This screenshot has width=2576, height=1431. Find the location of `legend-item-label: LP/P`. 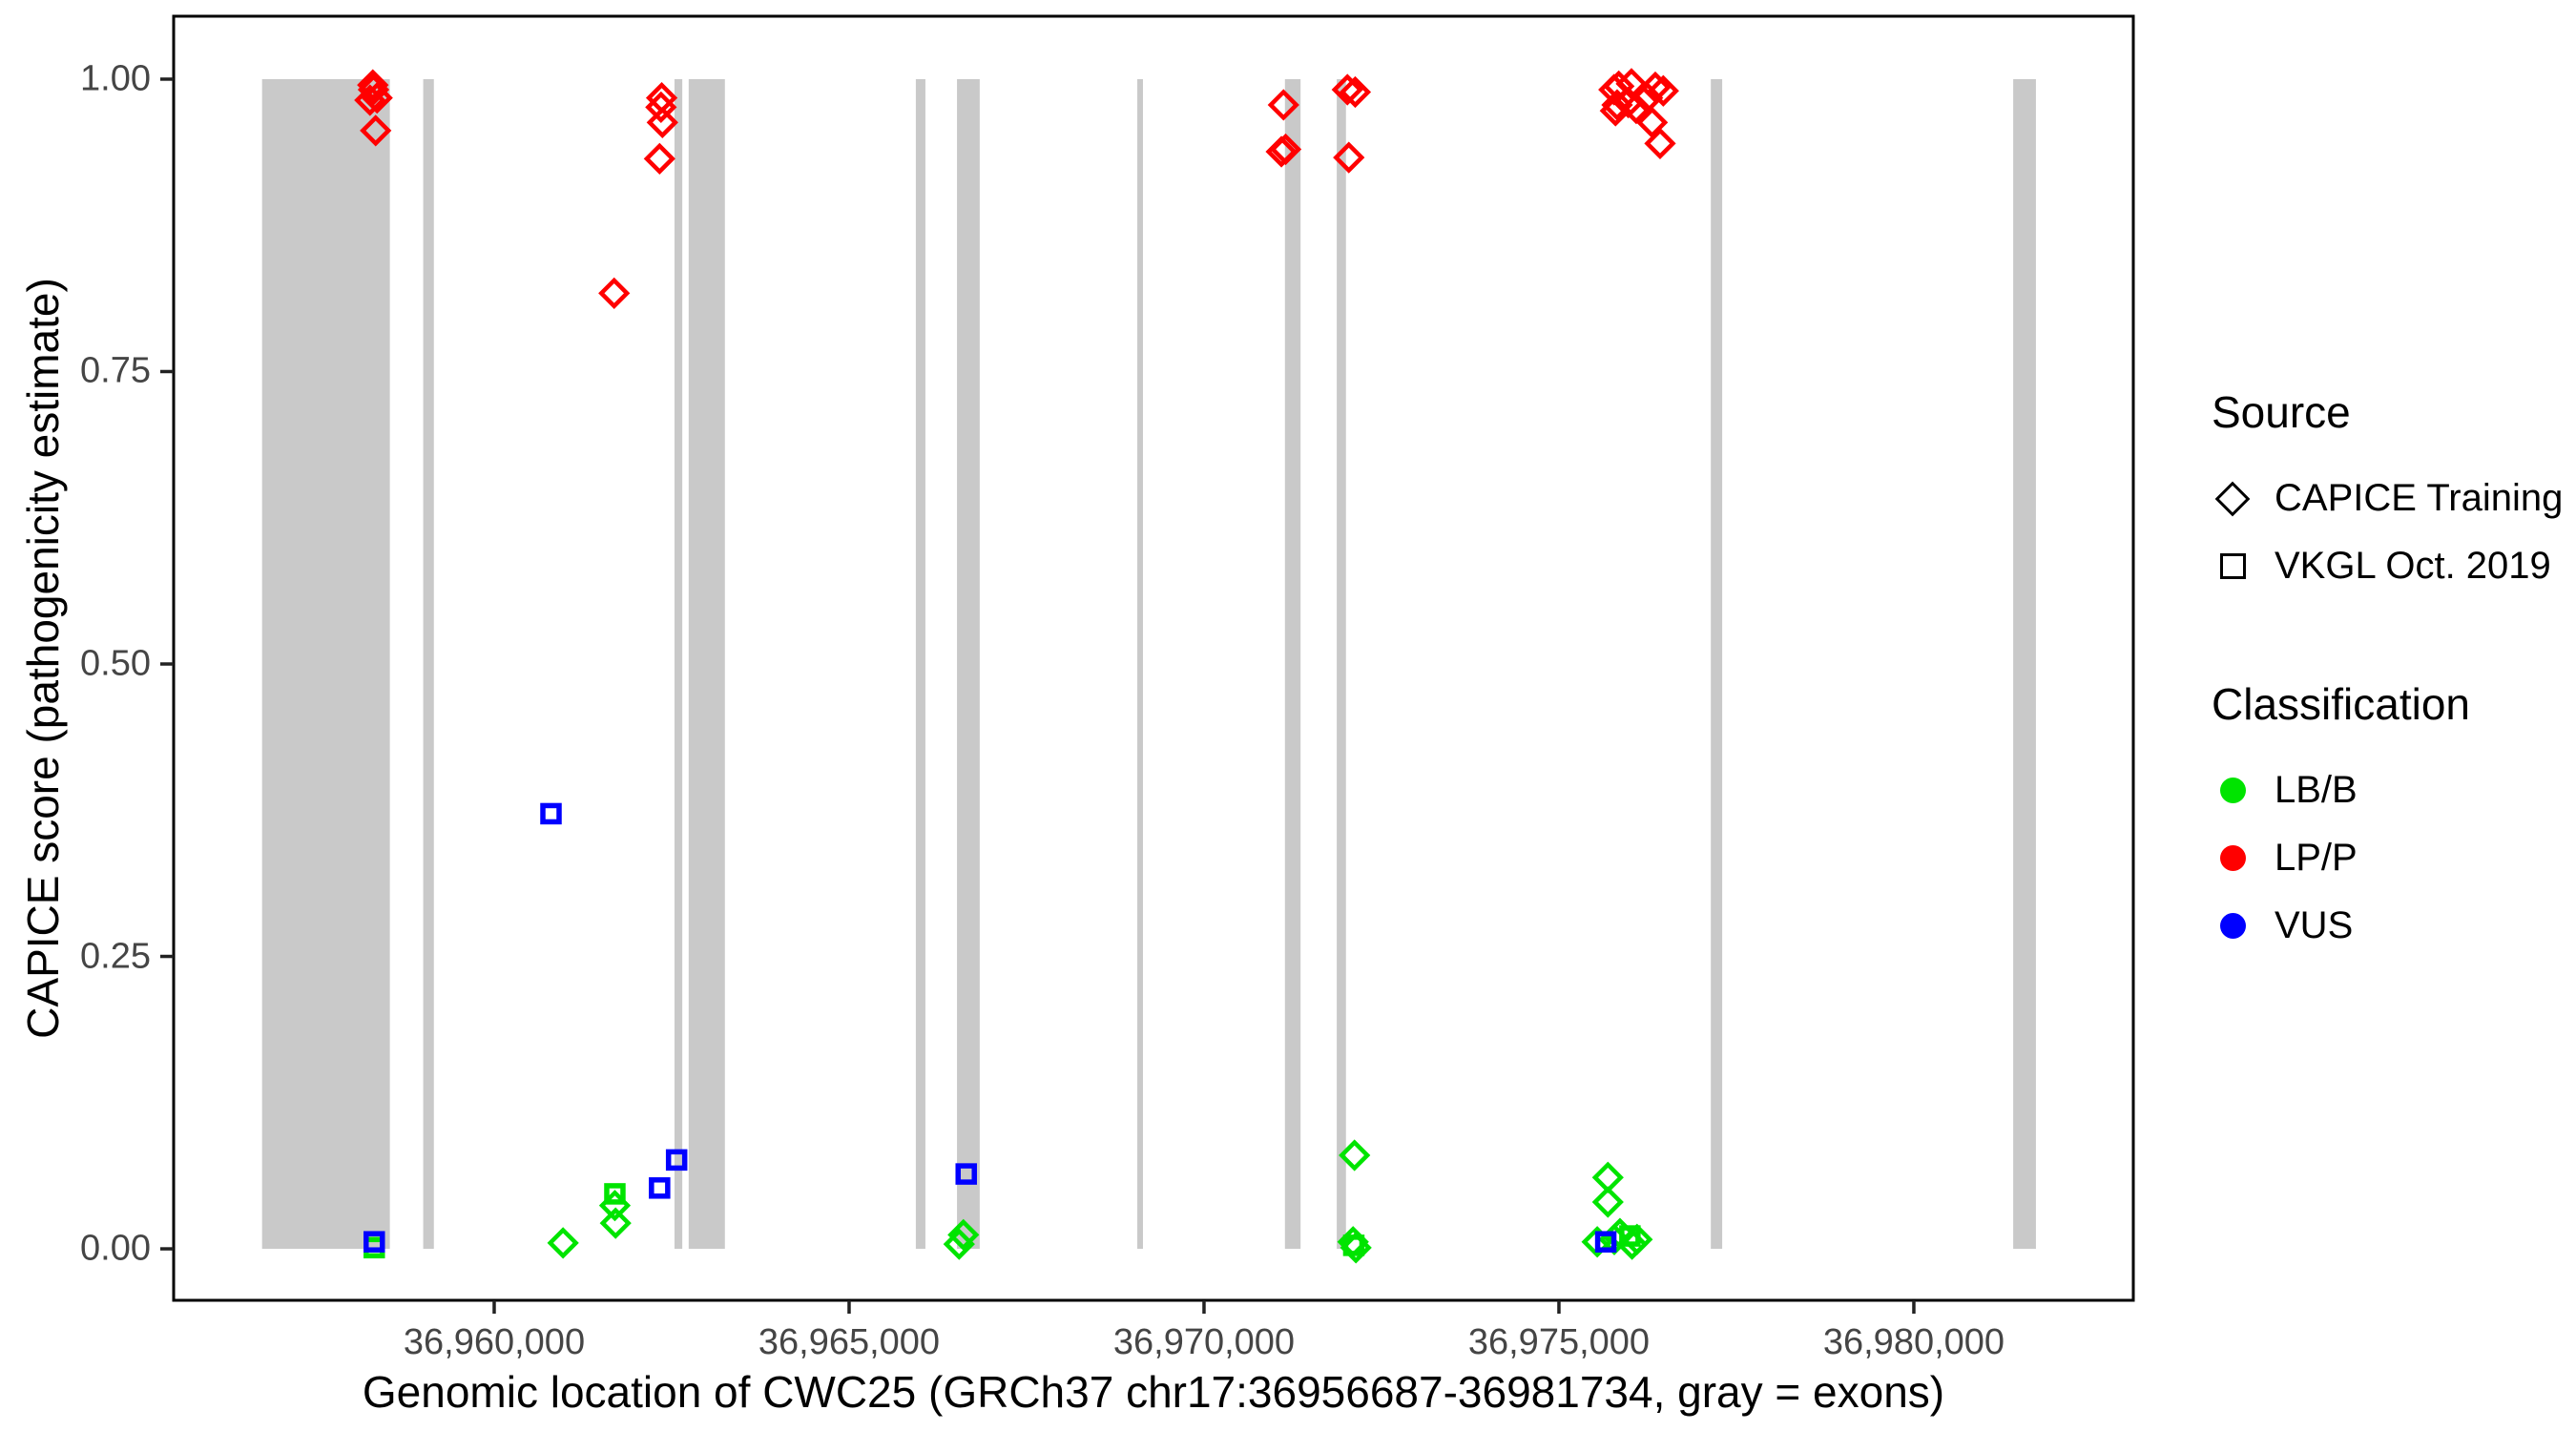

legend-item-label: LP/P is located at coordinates (2316, 858).